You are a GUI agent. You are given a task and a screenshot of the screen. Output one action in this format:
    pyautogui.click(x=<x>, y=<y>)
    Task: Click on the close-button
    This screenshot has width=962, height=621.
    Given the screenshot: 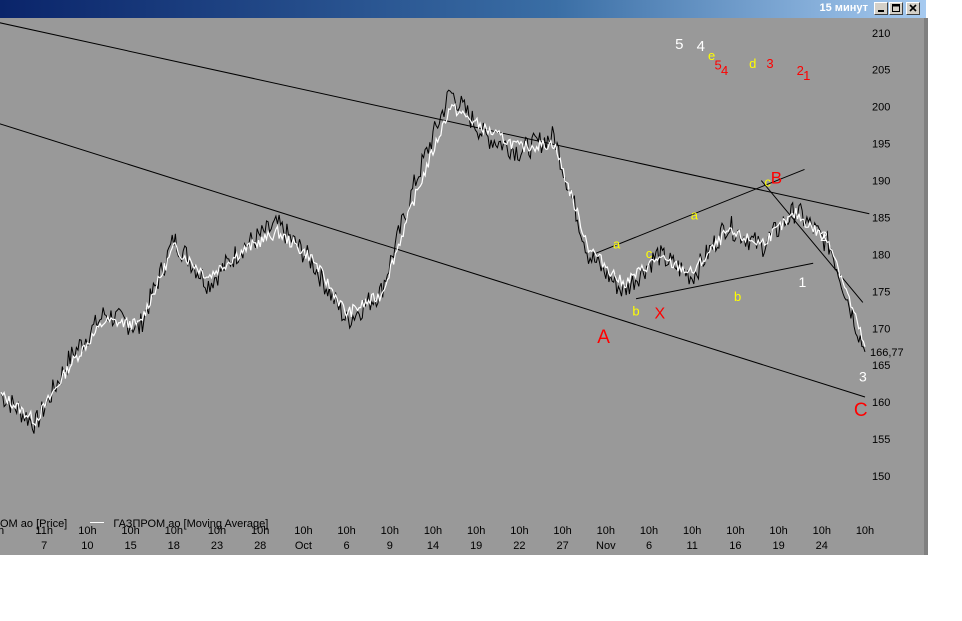 What is the action you would take?
    pyautogui.click(x=913, y=8)
    